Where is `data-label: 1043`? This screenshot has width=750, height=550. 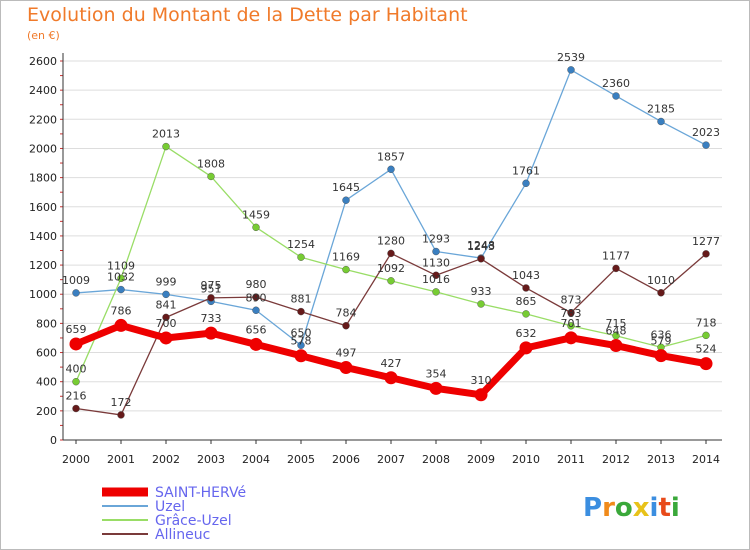 data-label: 1043 is located at coordinates (526, 275).